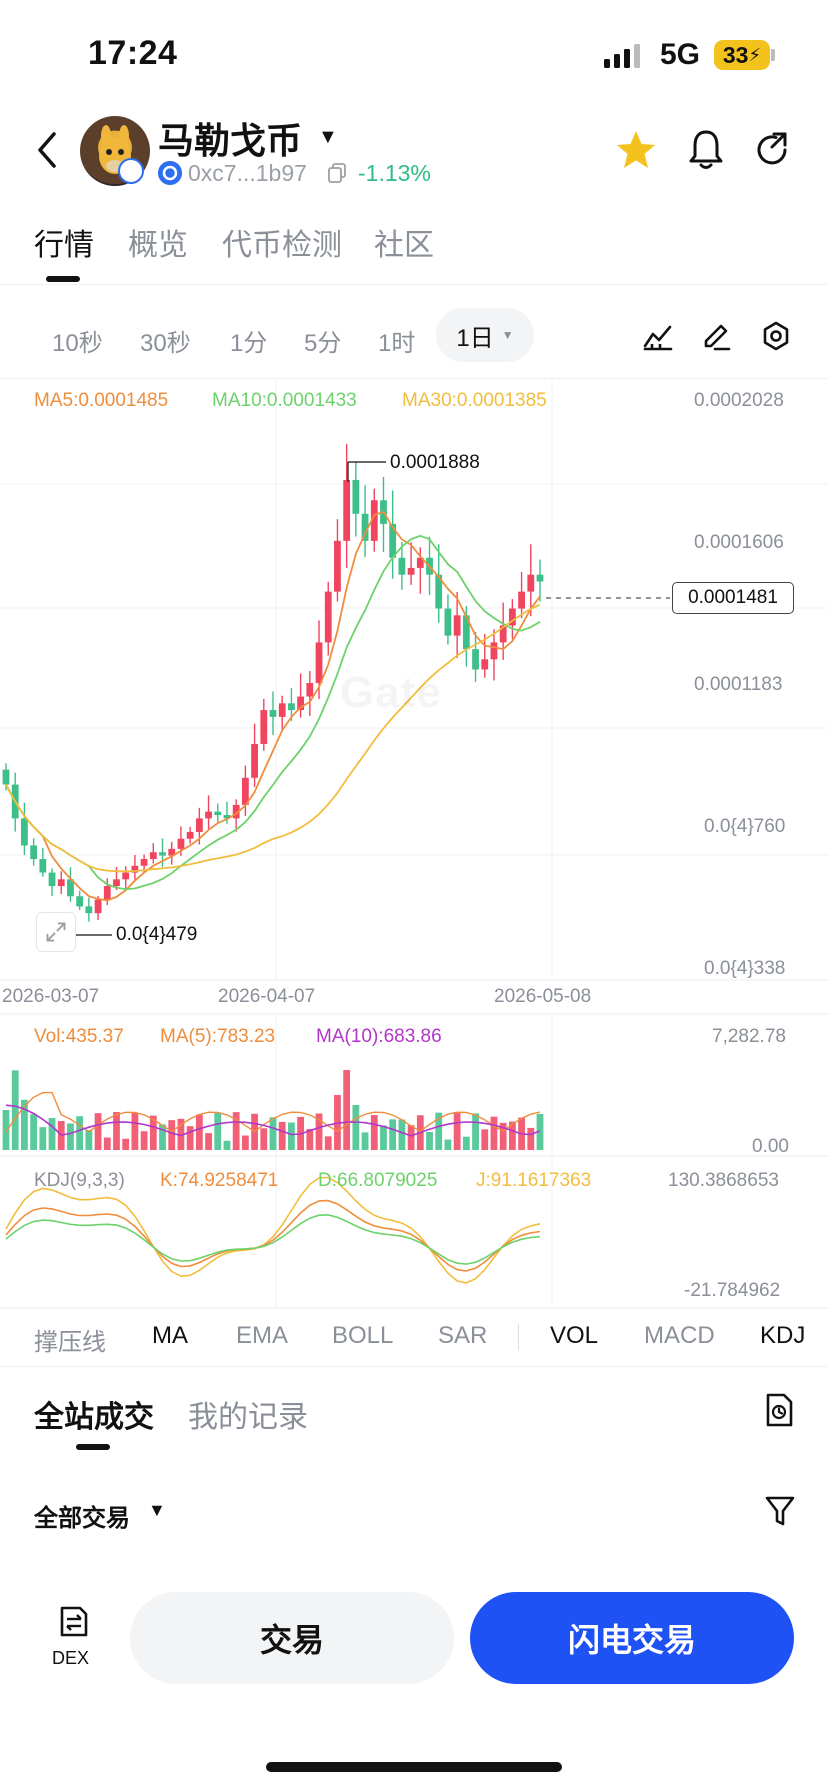 The height and width of the screenshot is (1792, 828). I want to click on indicator-tab-vol: VOL, so click(574, 1335).